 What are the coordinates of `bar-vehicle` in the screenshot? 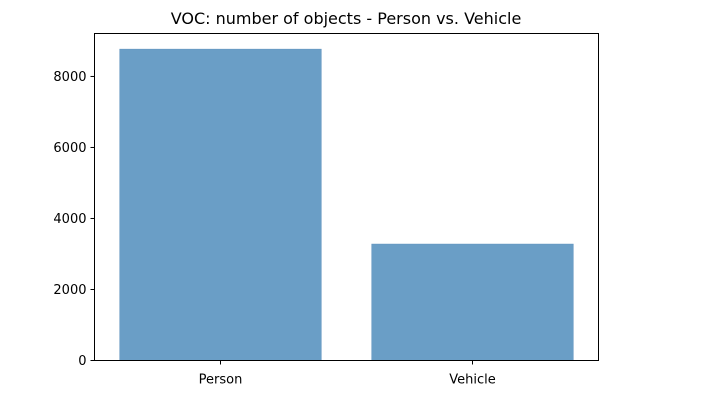 It's located at (472, 302).